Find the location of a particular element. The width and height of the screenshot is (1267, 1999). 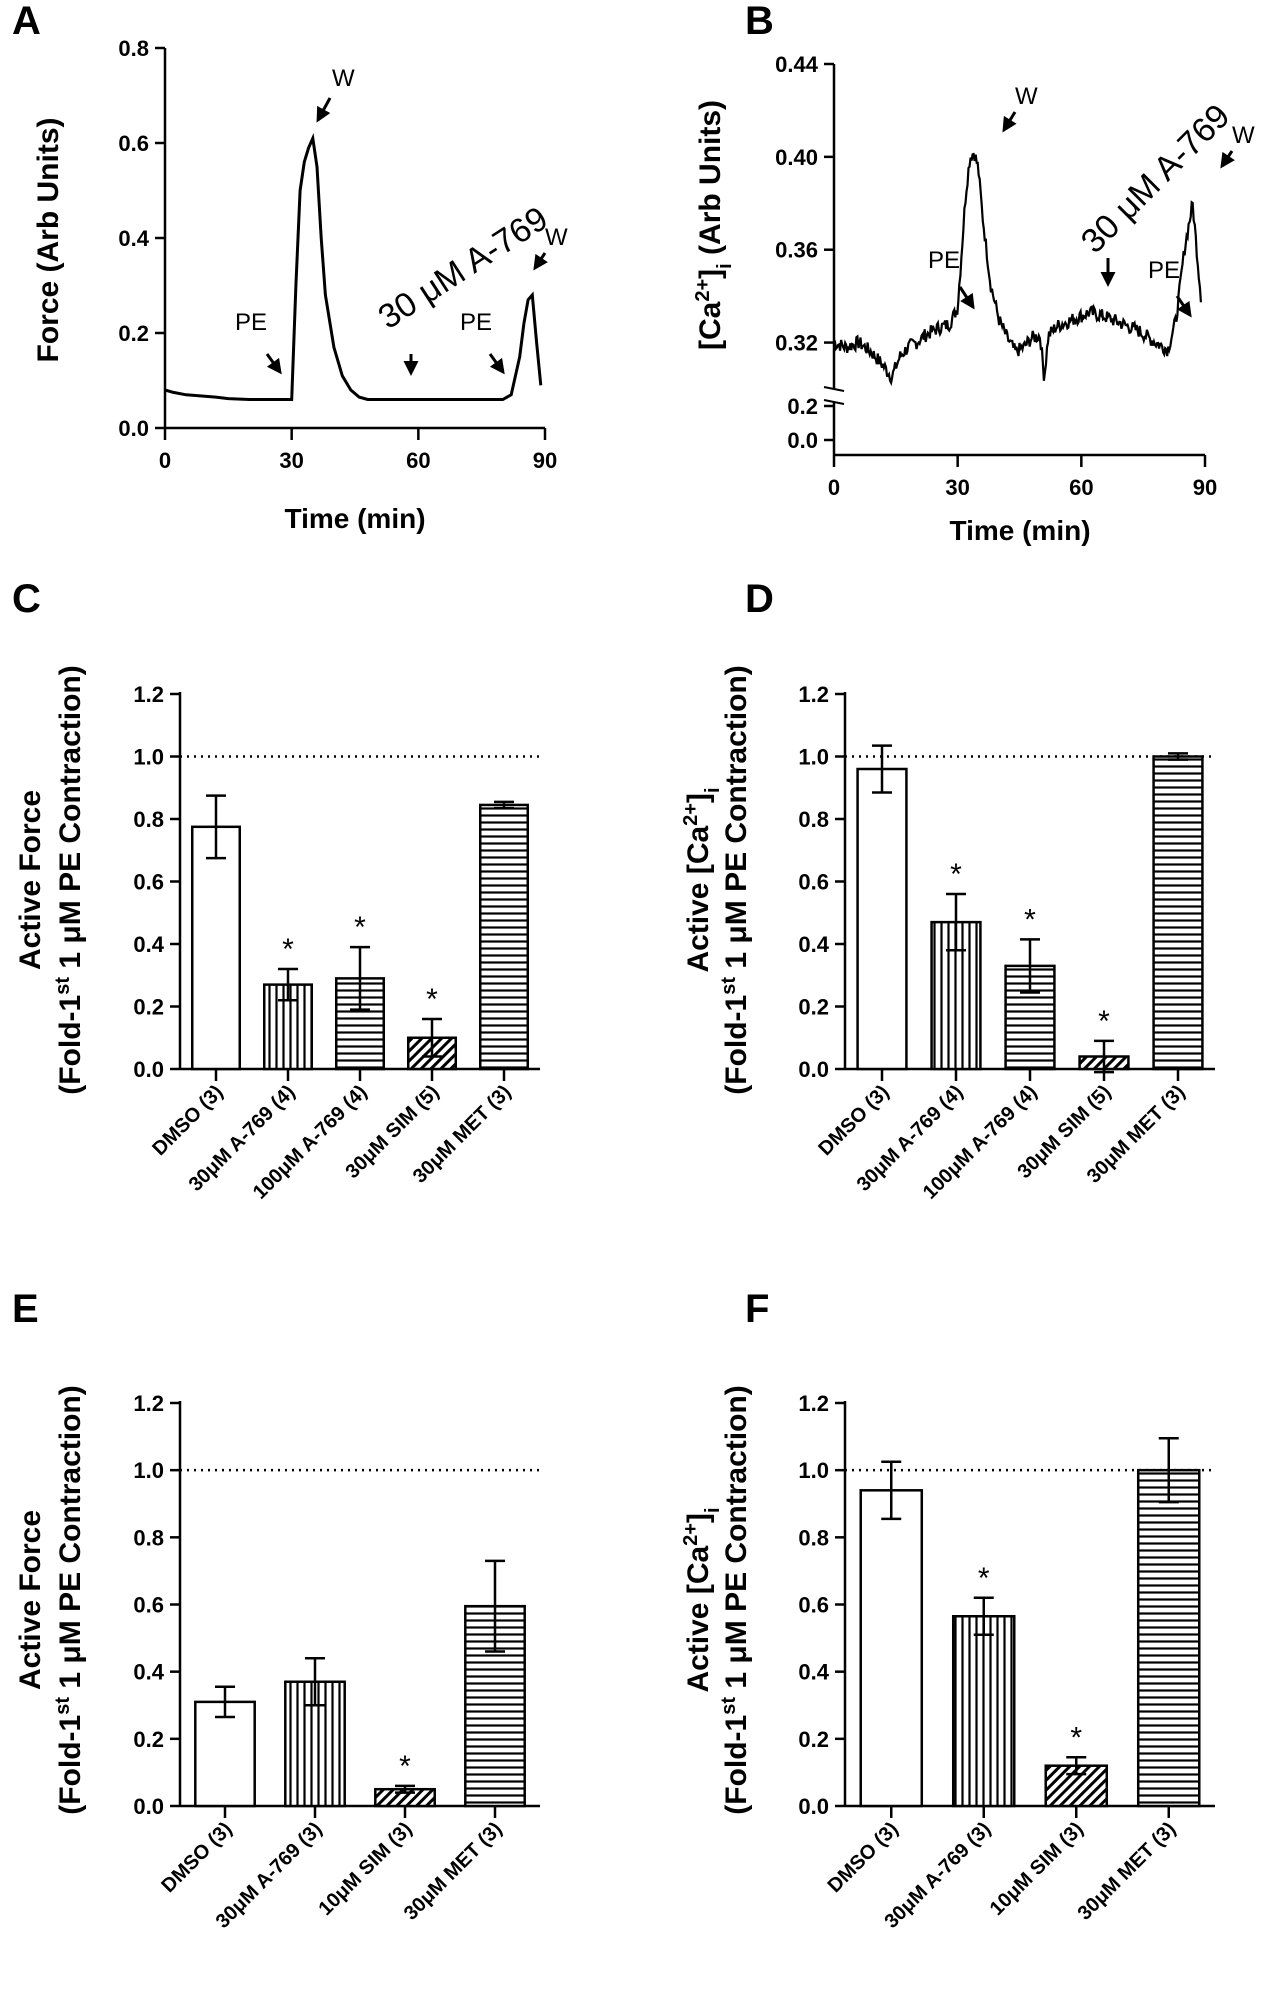

panel-f-y-tick-label: 1.0 is located at coordinates (813, 1470).